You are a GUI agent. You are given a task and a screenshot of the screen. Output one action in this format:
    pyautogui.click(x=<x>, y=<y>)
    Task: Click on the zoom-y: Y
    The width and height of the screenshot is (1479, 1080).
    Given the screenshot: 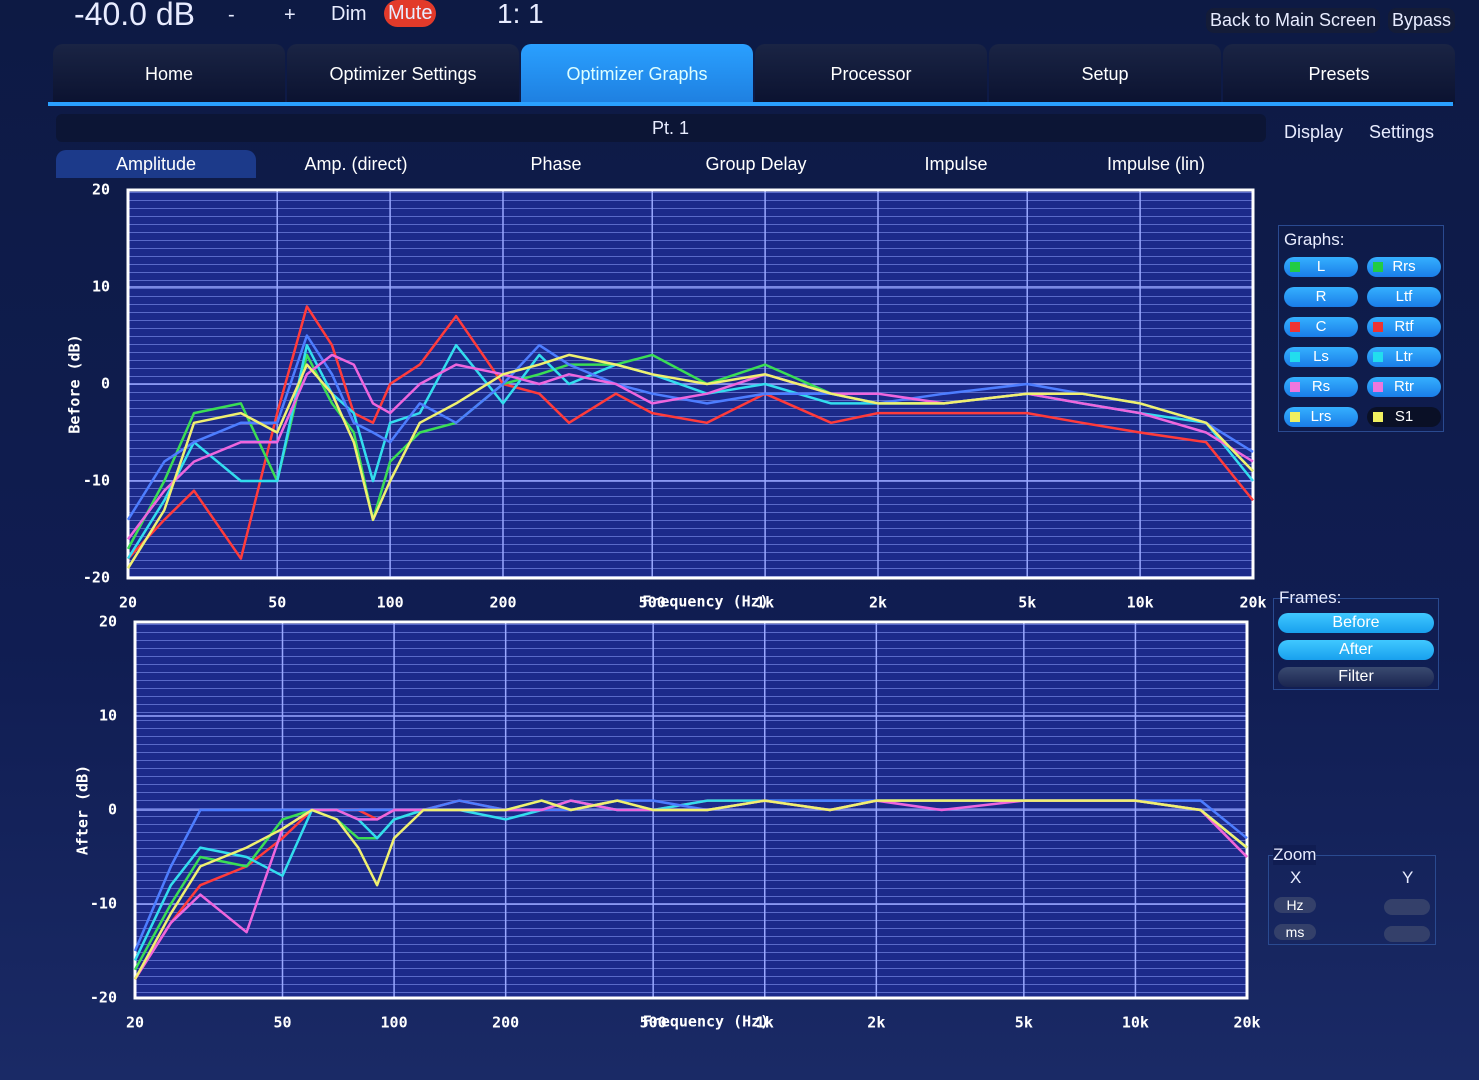 What is the action you would take?
    pyautogui.click(x=1408, y=877)
    